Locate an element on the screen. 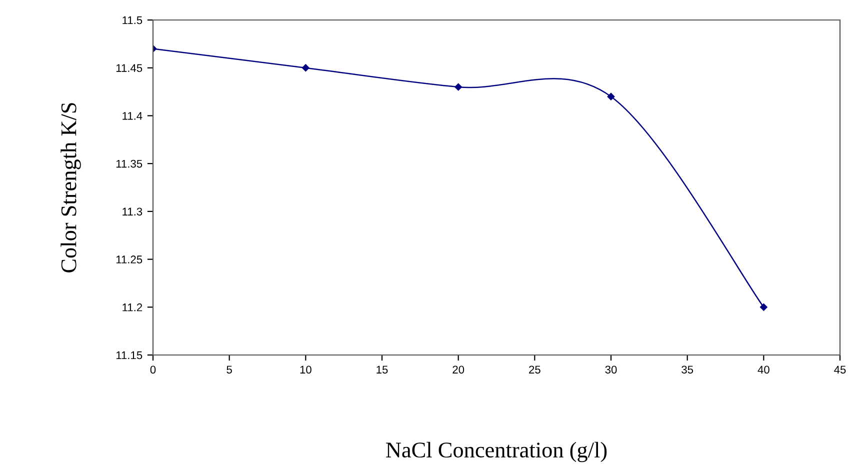 The height and width of the screenshot is (476, 852). x-tick-label: 45 is located at coordinates (840, 370).